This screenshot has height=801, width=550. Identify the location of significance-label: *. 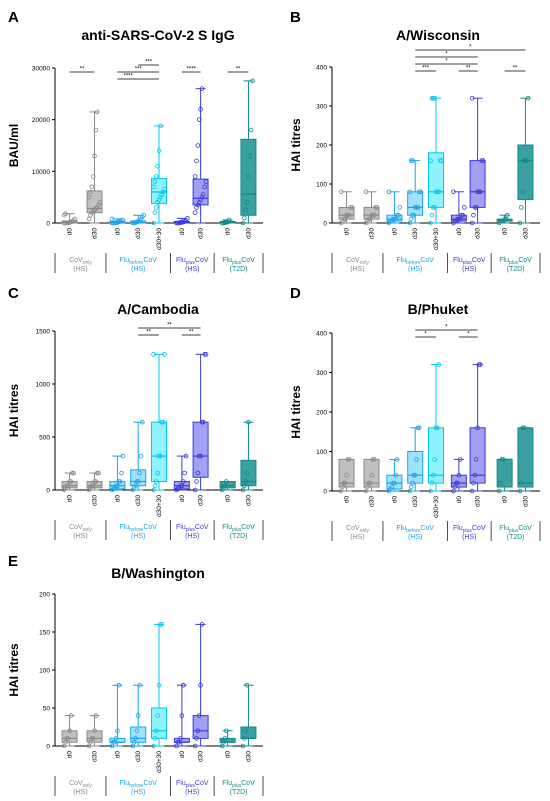
(446, 328).